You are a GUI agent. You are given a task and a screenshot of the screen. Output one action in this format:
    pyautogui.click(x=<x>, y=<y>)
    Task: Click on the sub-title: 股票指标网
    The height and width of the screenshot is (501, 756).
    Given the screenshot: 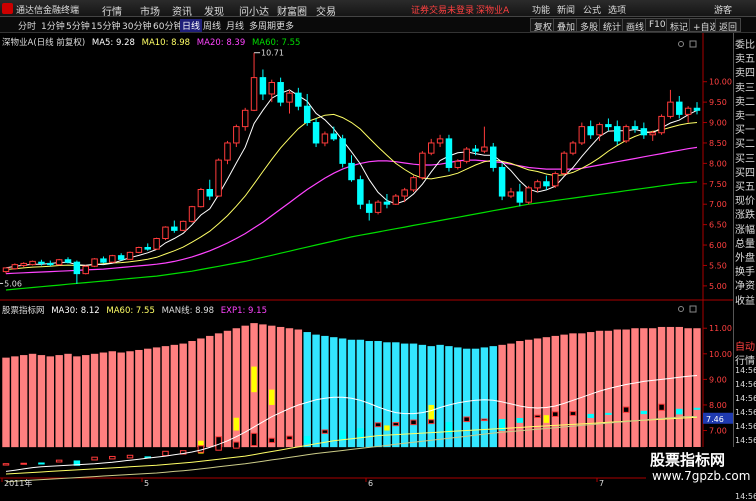 What is the action you would take?
    pyautogui.click(x=23, y=311)
    